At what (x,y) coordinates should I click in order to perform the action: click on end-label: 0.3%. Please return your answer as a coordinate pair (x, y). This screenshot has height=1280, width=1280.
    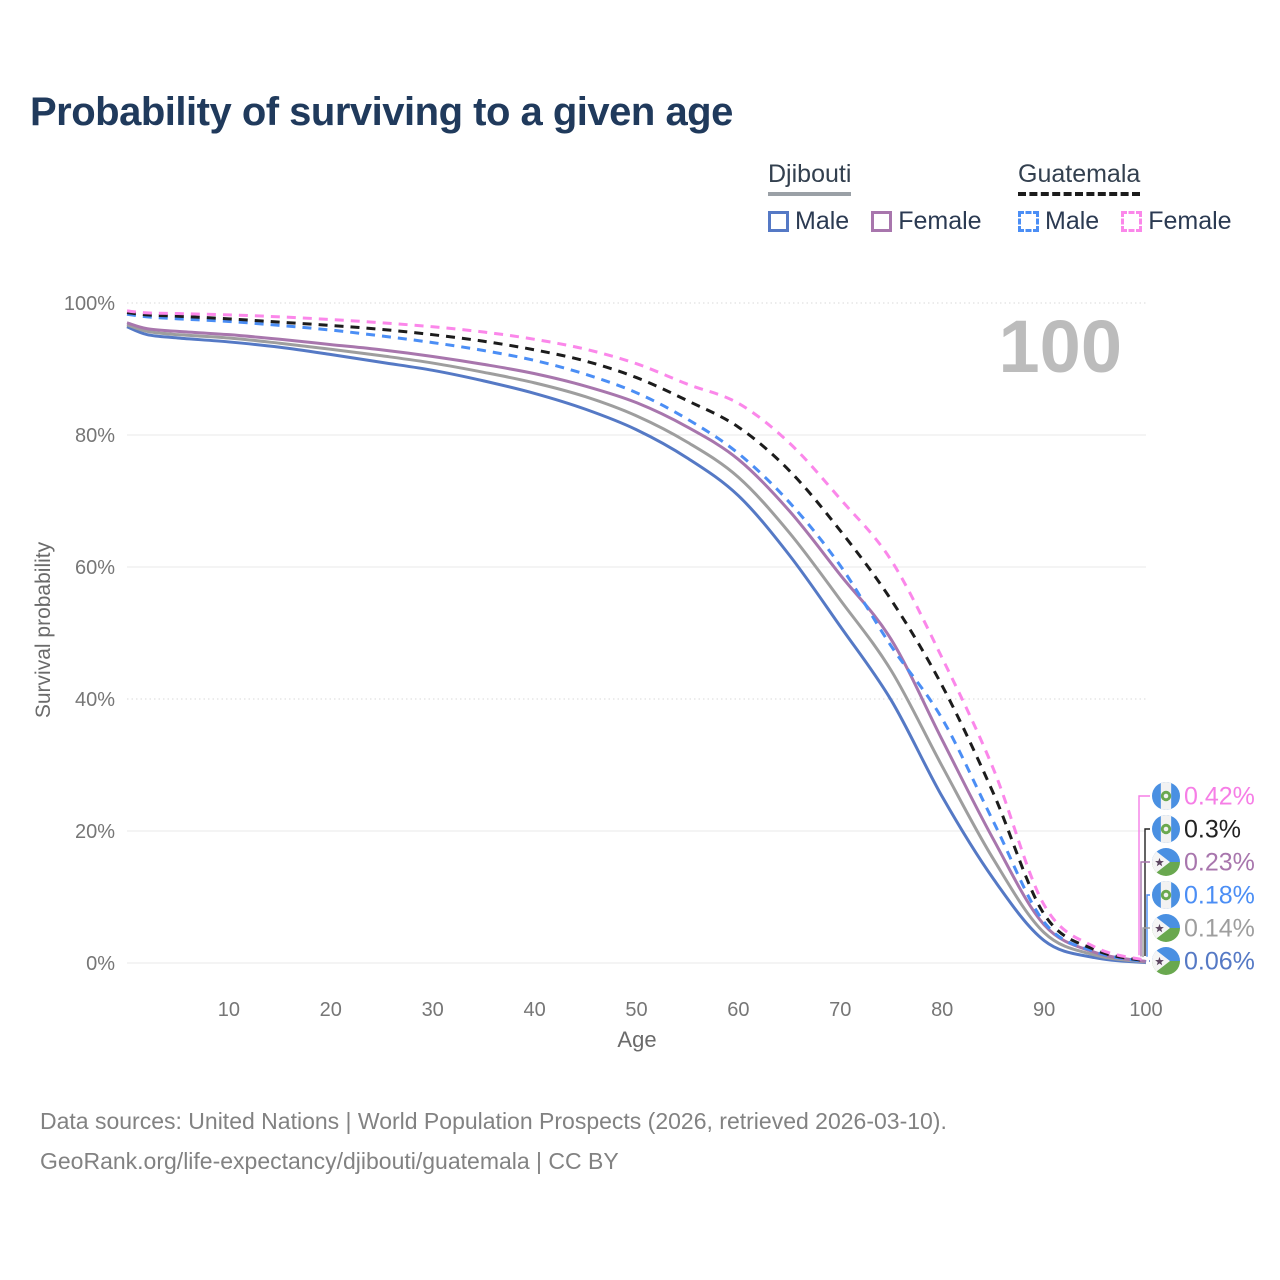
    Looking at the image, I should click on (1196, 829).